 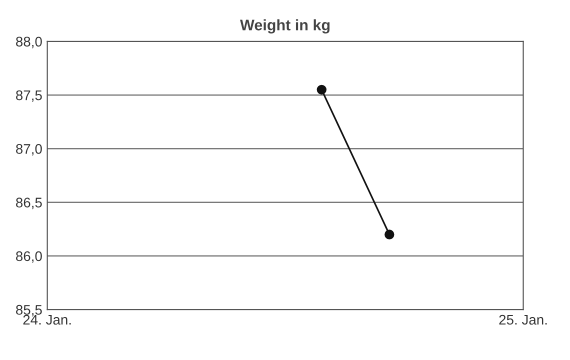 What do you see at coordinates (29, 150) in the screenshot?
I see `y-tick-label: 87,0` at bounding box center [29, 150].